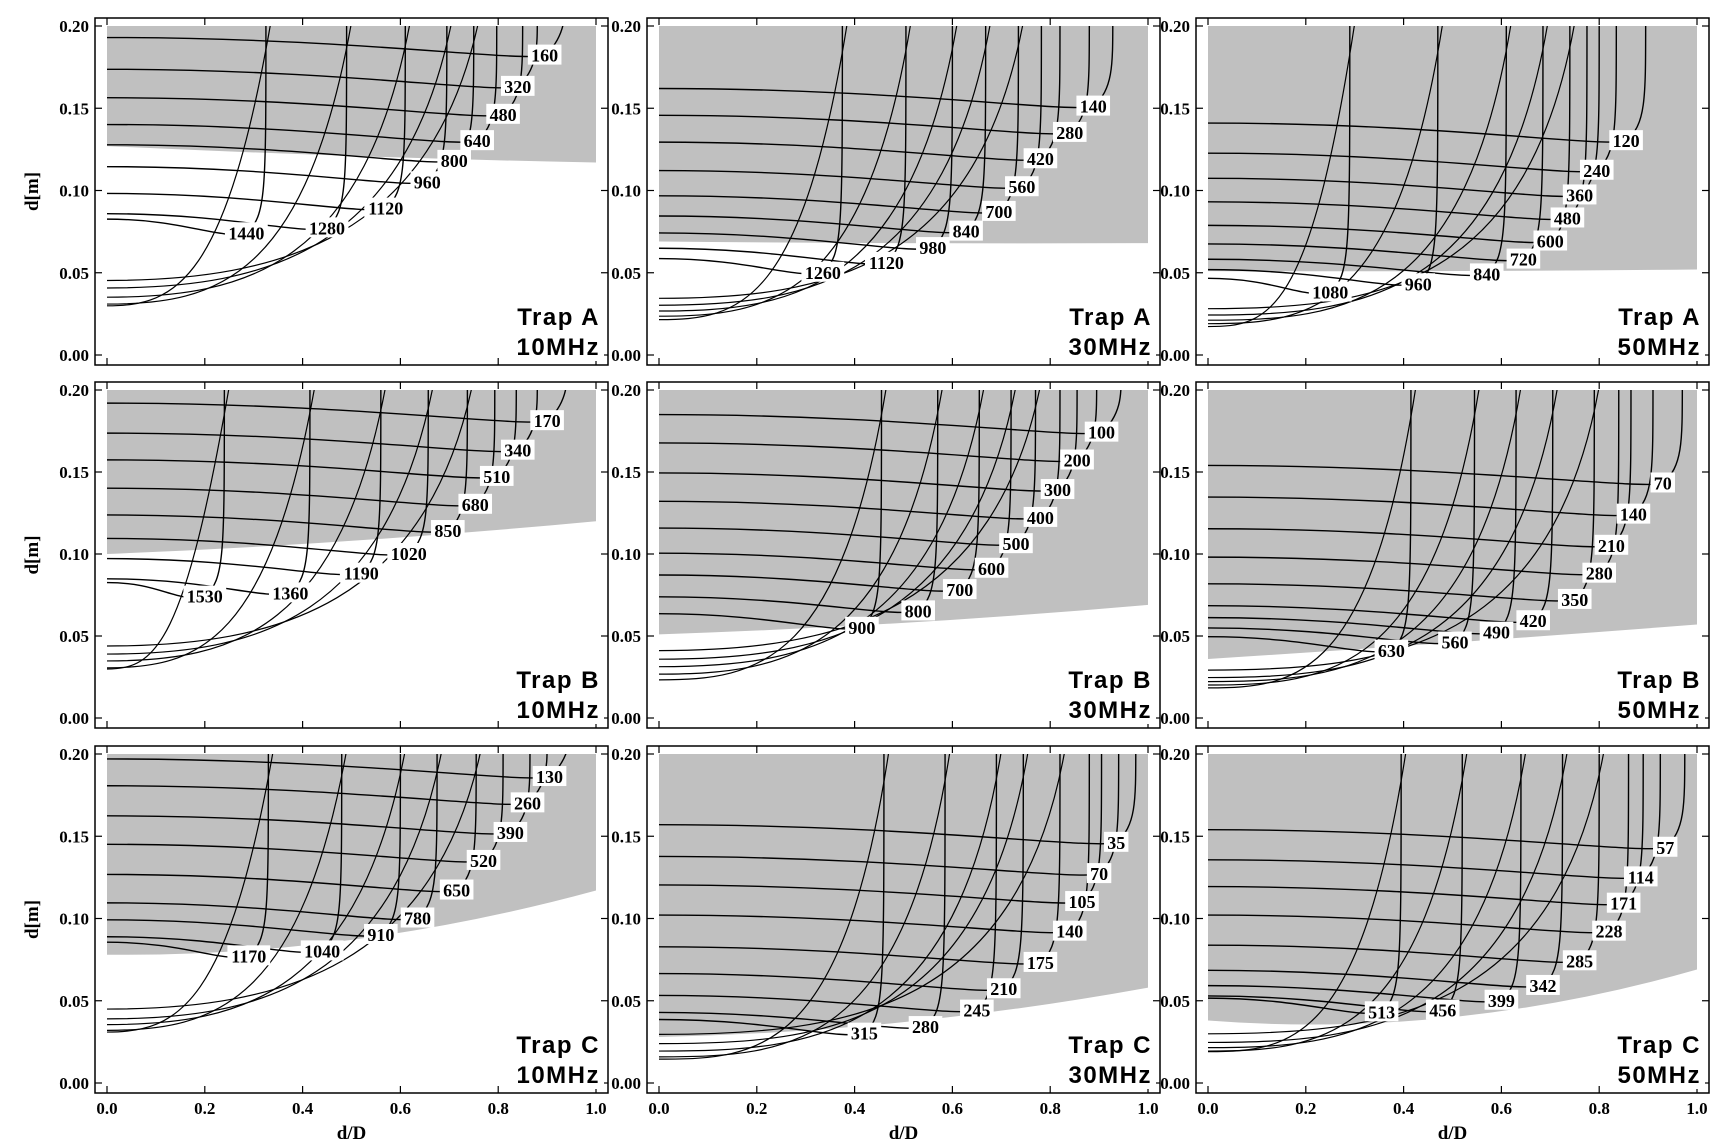 This screenshot has width=1726, height=1143. What do you see at coordinates (1003, 989) in the screenshot?
I see `contour-label-text: 210` at bounding box center [1003, 989].